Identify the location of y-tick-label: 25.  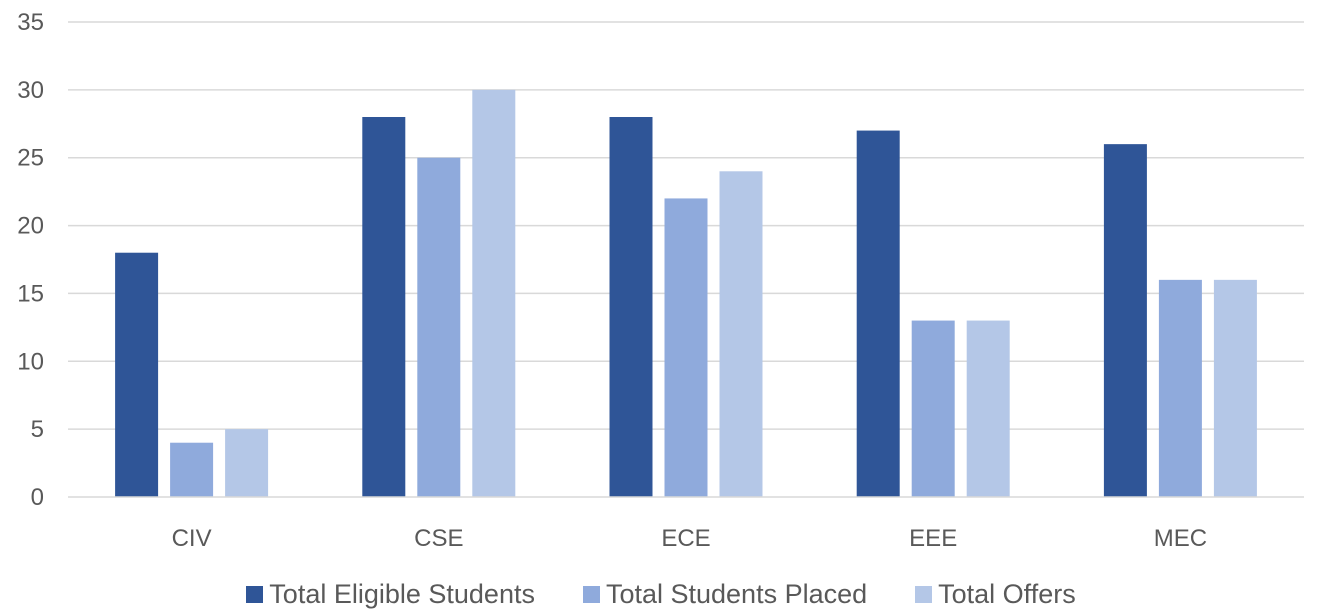
(30, 158).